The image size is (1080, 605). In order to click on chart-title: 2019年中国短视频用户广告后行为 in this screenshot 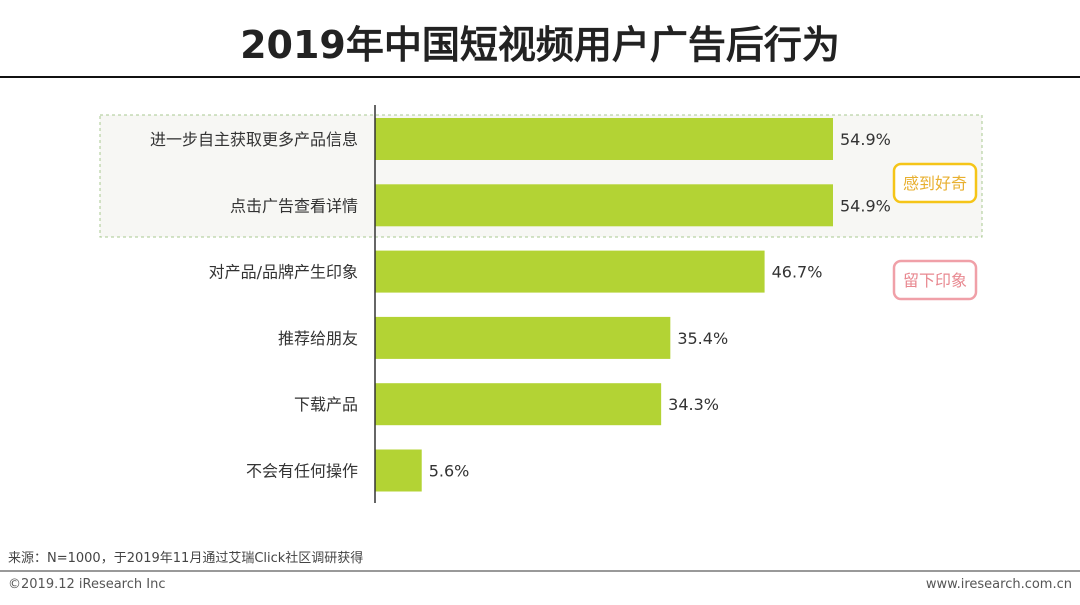, I will do `click(540, 45)`.